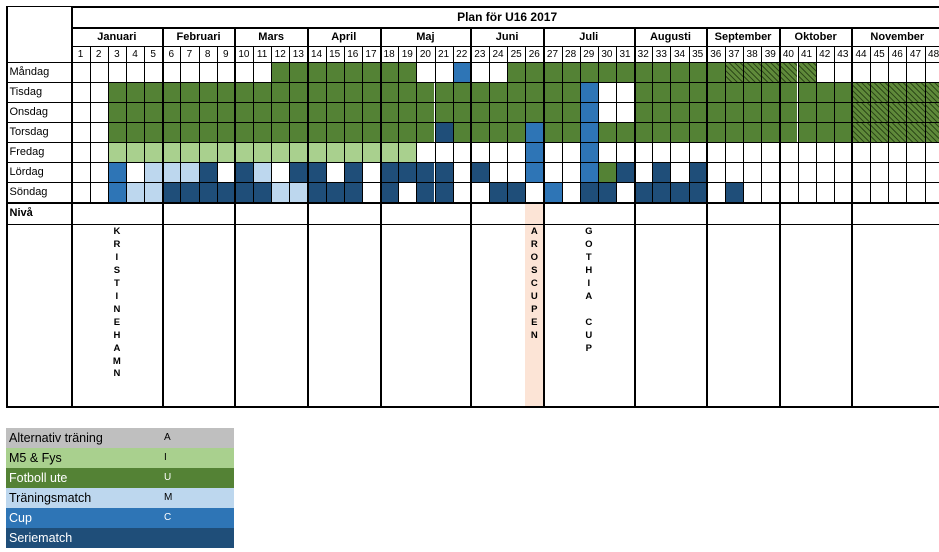 This screenshot has width=939, height=552. I want to click on legend-label: M5 & Fys, so click(35, 458).